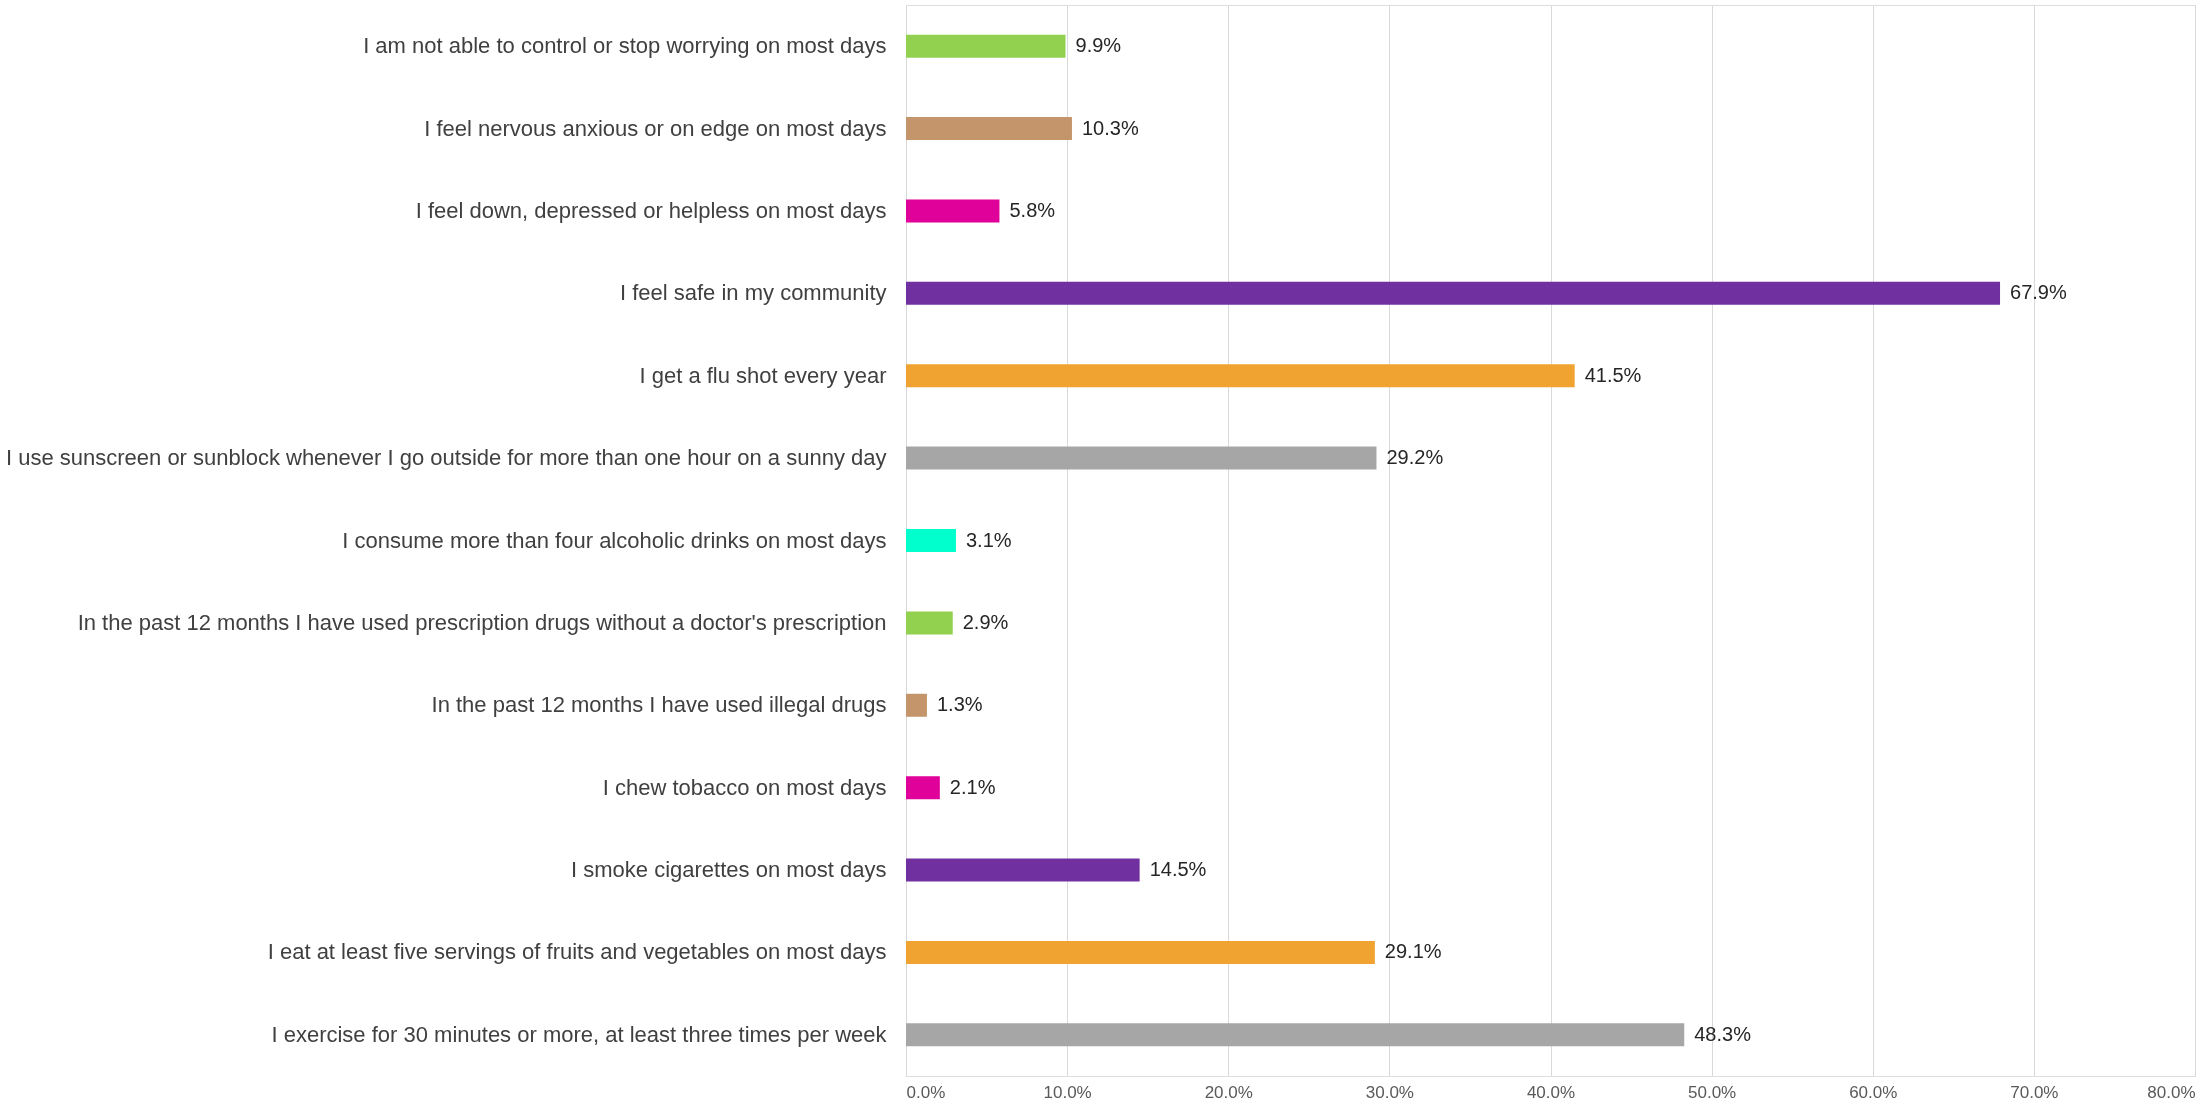 This screenshot has height=1113, width=2209. I want to click on y-tick-label: In the past 12 months I have used illegal drugs, so click(659, 705).